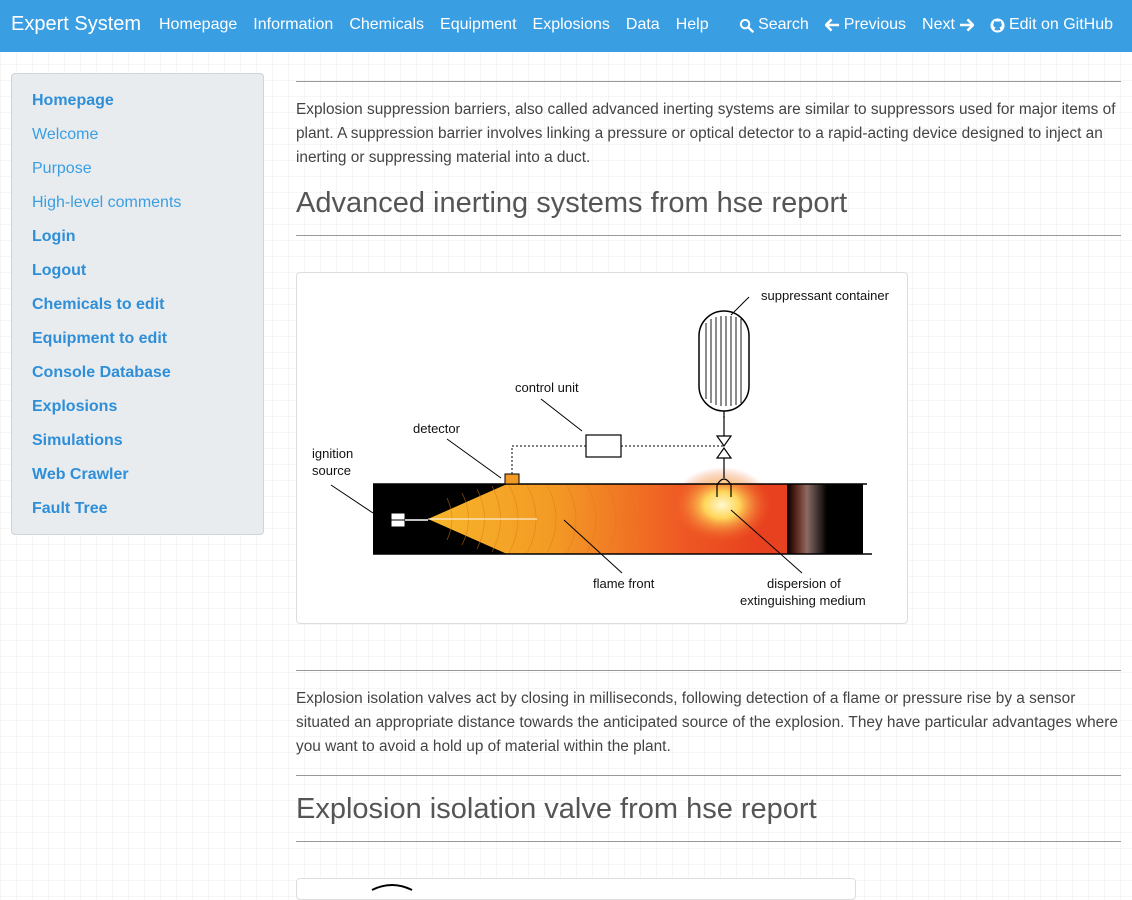 This screenshot has width=1132, height=900. What do you see at coordinates (70, 508) in the screenshot?
I see `sidebar-item-fault-tree: Fault Tree` at bounding box center [70, 508].